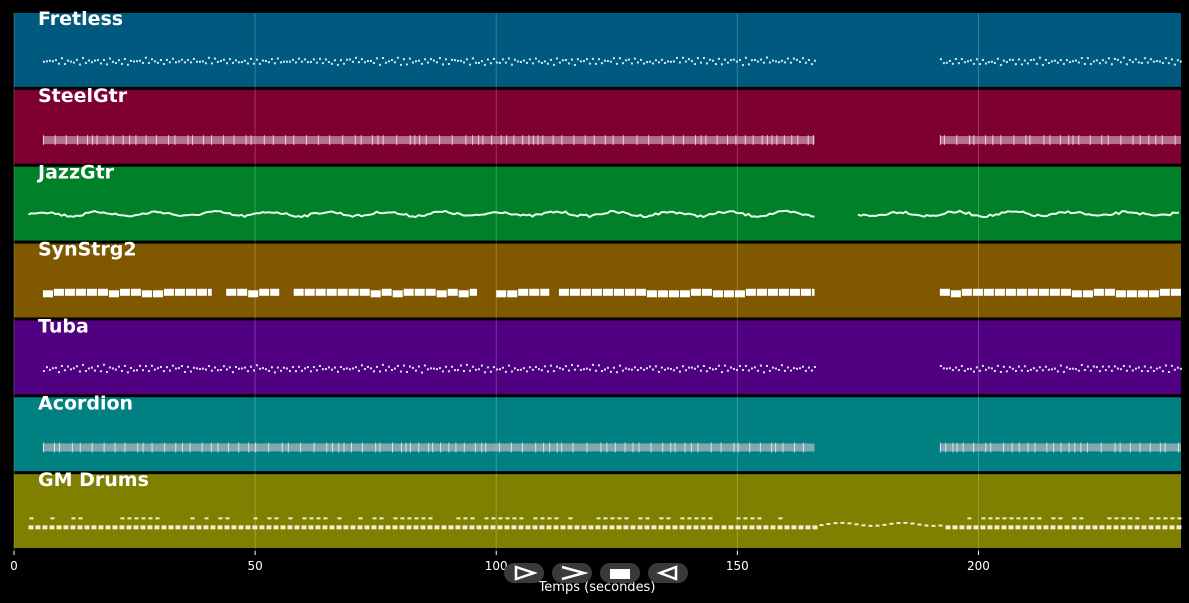  Describe the element at coordinates (75, 173) in the screenshot. I see `track-label: JazzGtr` at that location.